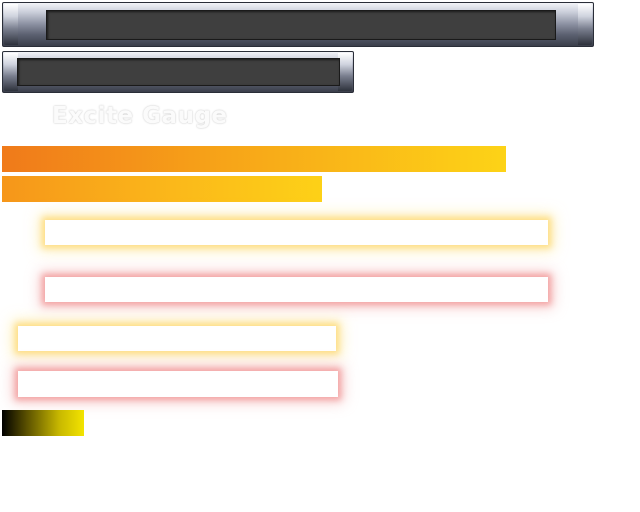 The image size is (640, 512). Describe the element at coordinates (296, 232) in the screenshot. I see `glow-bar-yellow-long` at that location.